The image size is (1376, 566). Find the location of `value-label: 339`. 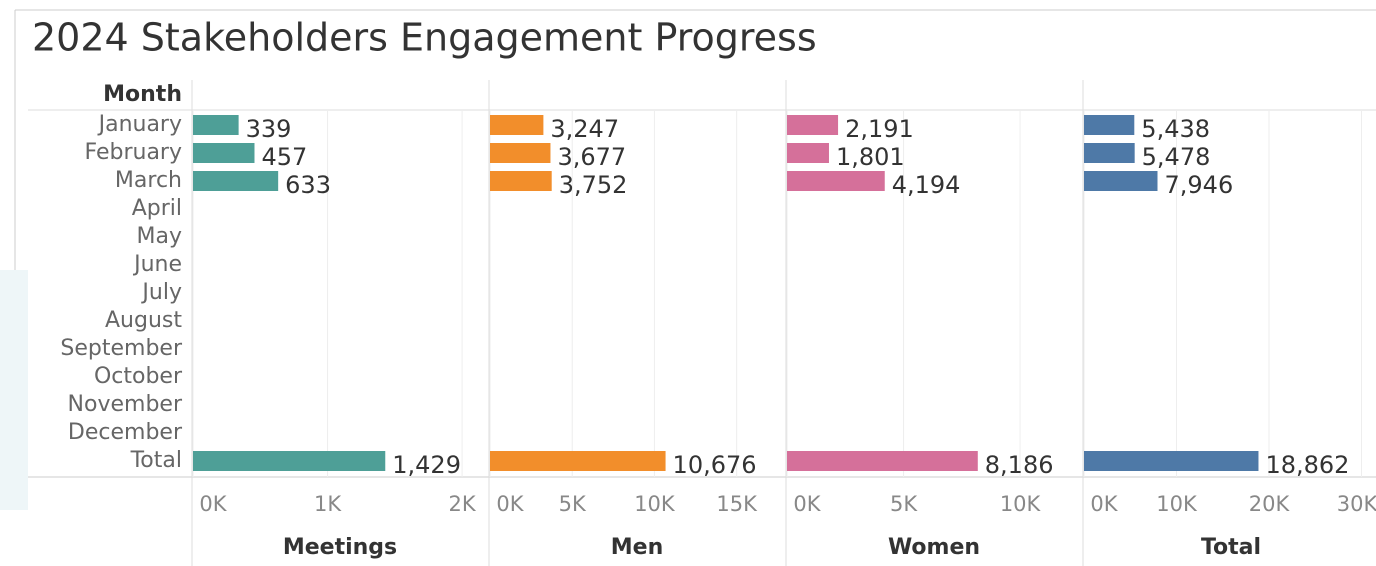

value-label: 339 is located at coordinates (269, 129).